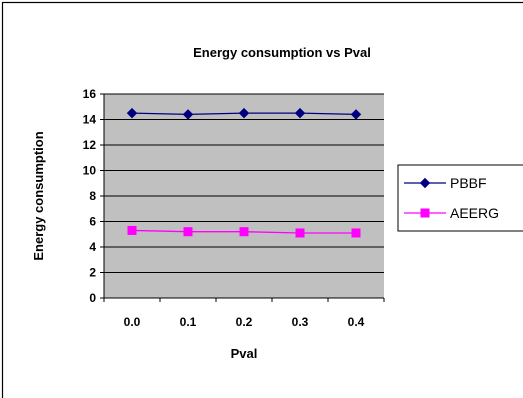 This screenshot has width=523, height=398. I want to click on x-tick-label: 0.4, so click(356, 322).